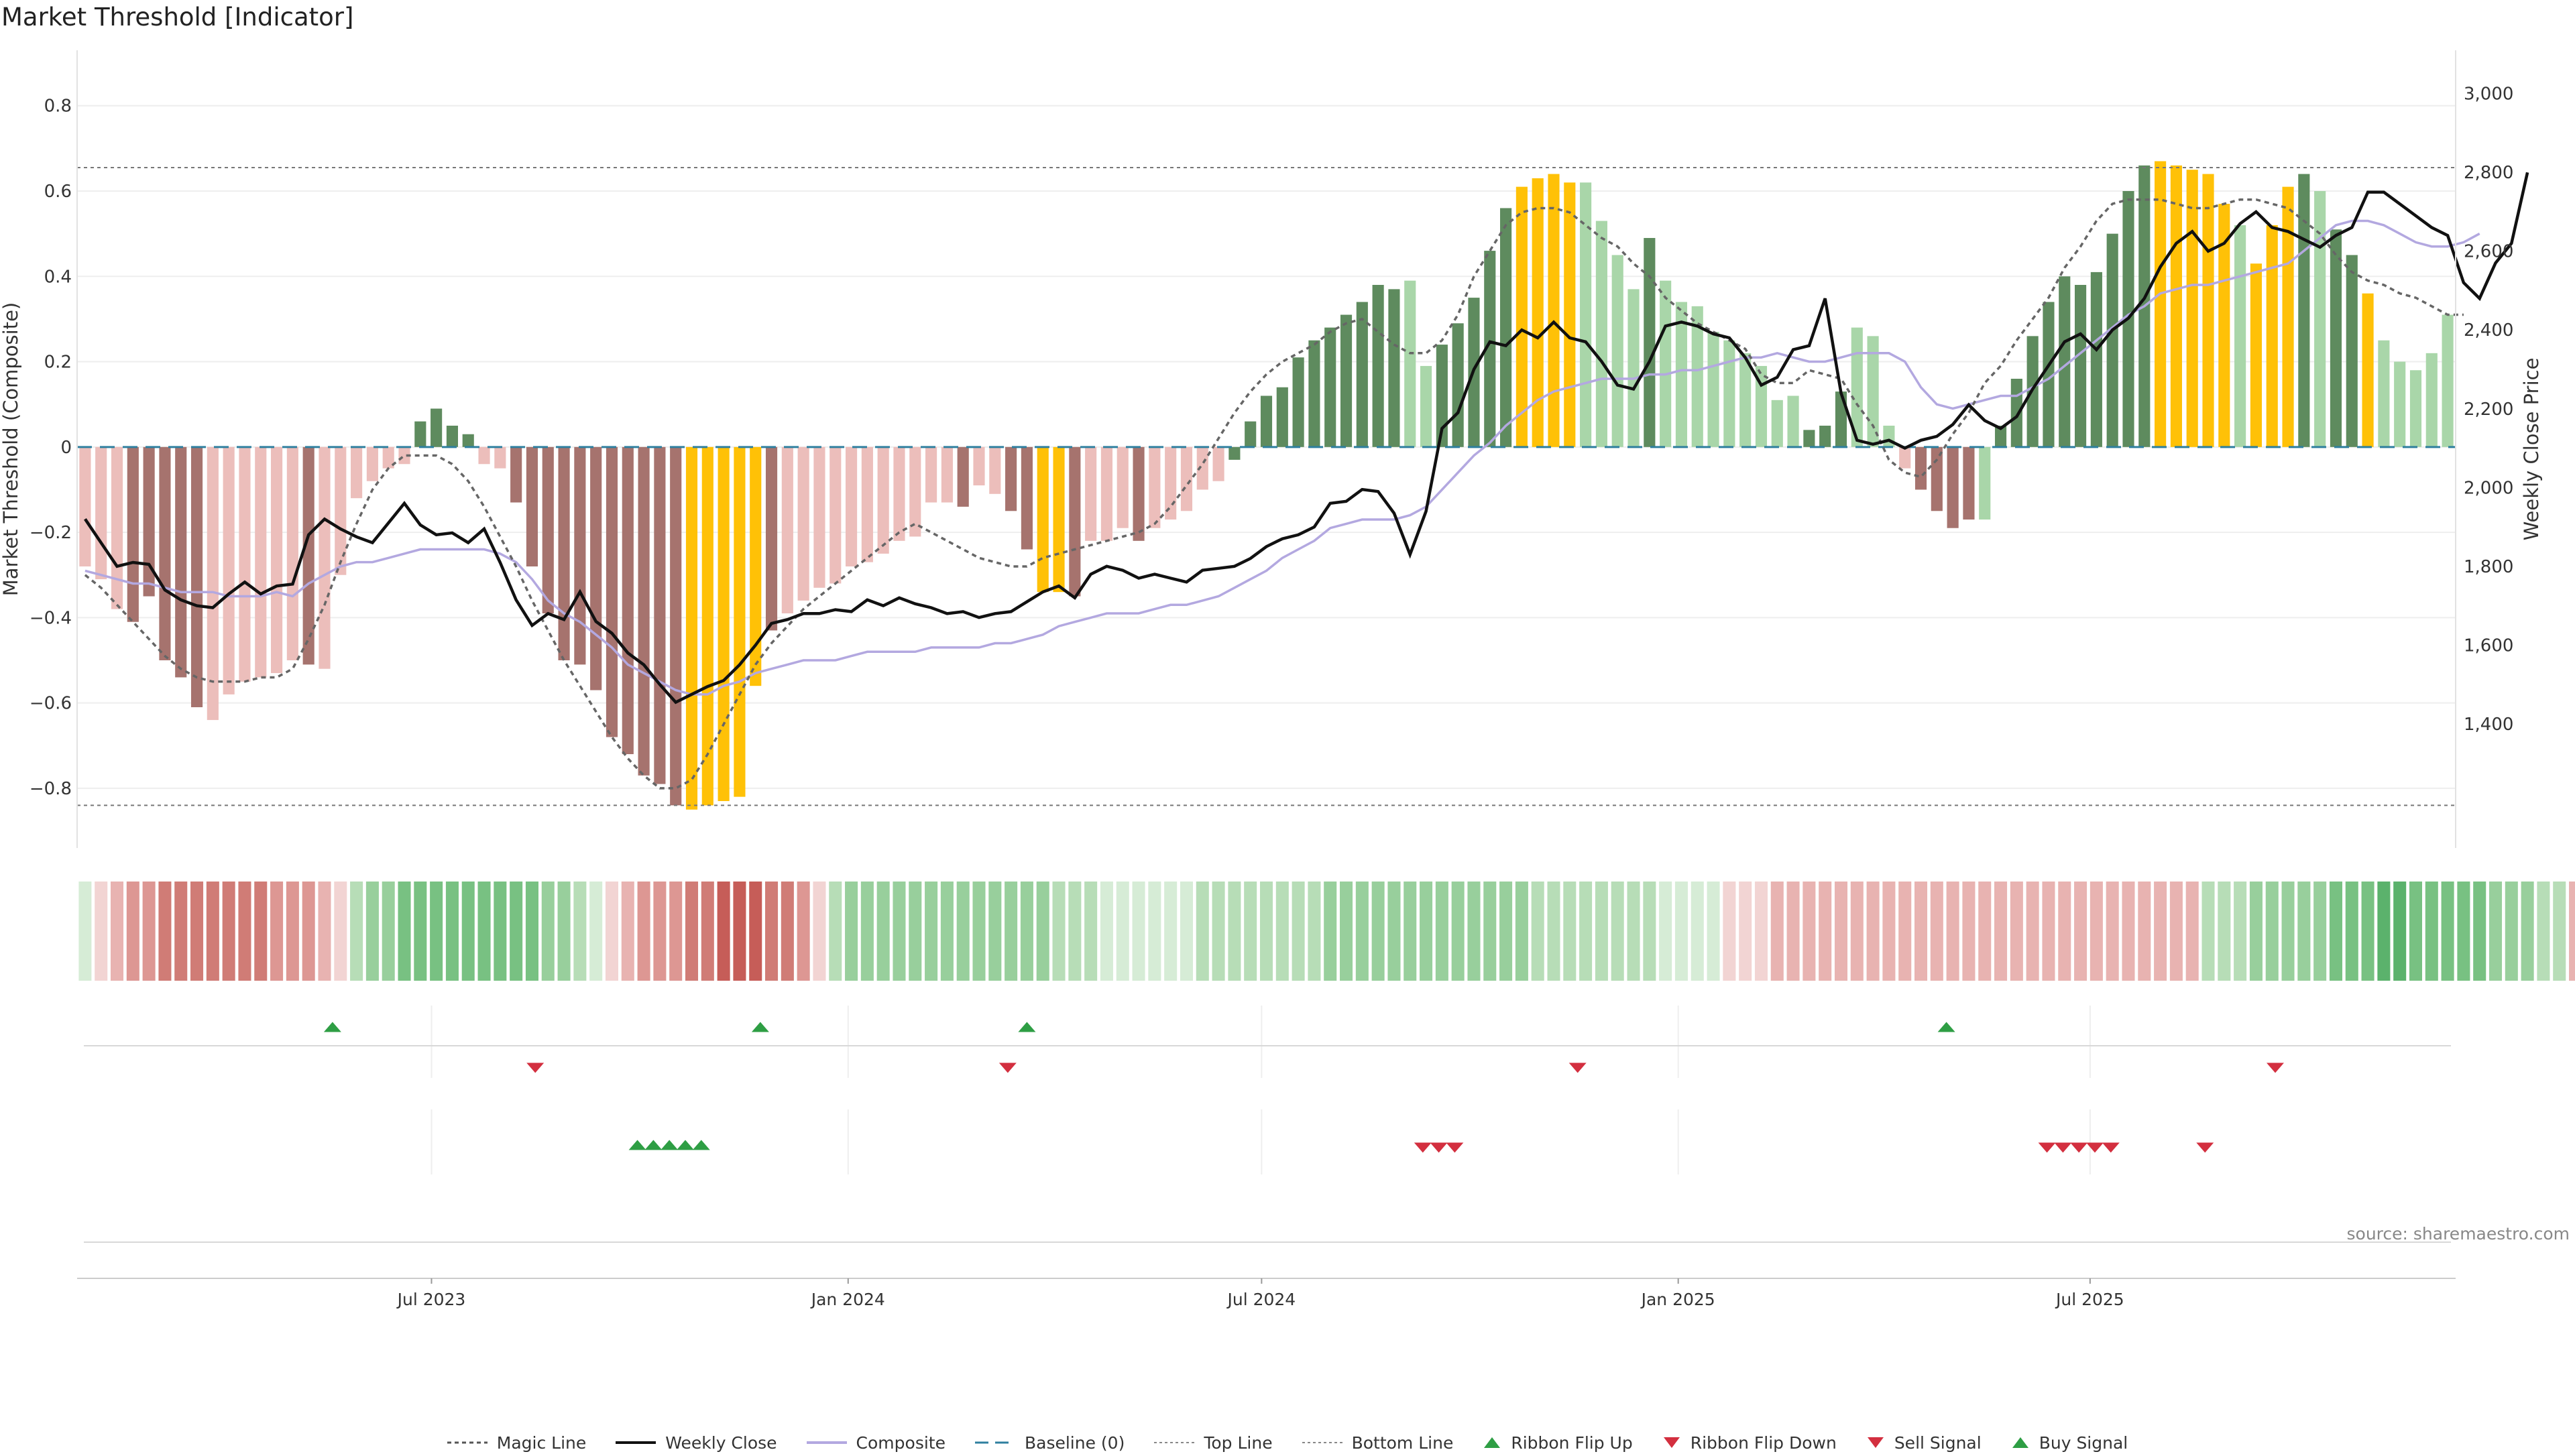 Image resolution: width=2575 pixels, height=1456 pixels. I want to click on legend-item-composite: Composite, so click(876, 1443).